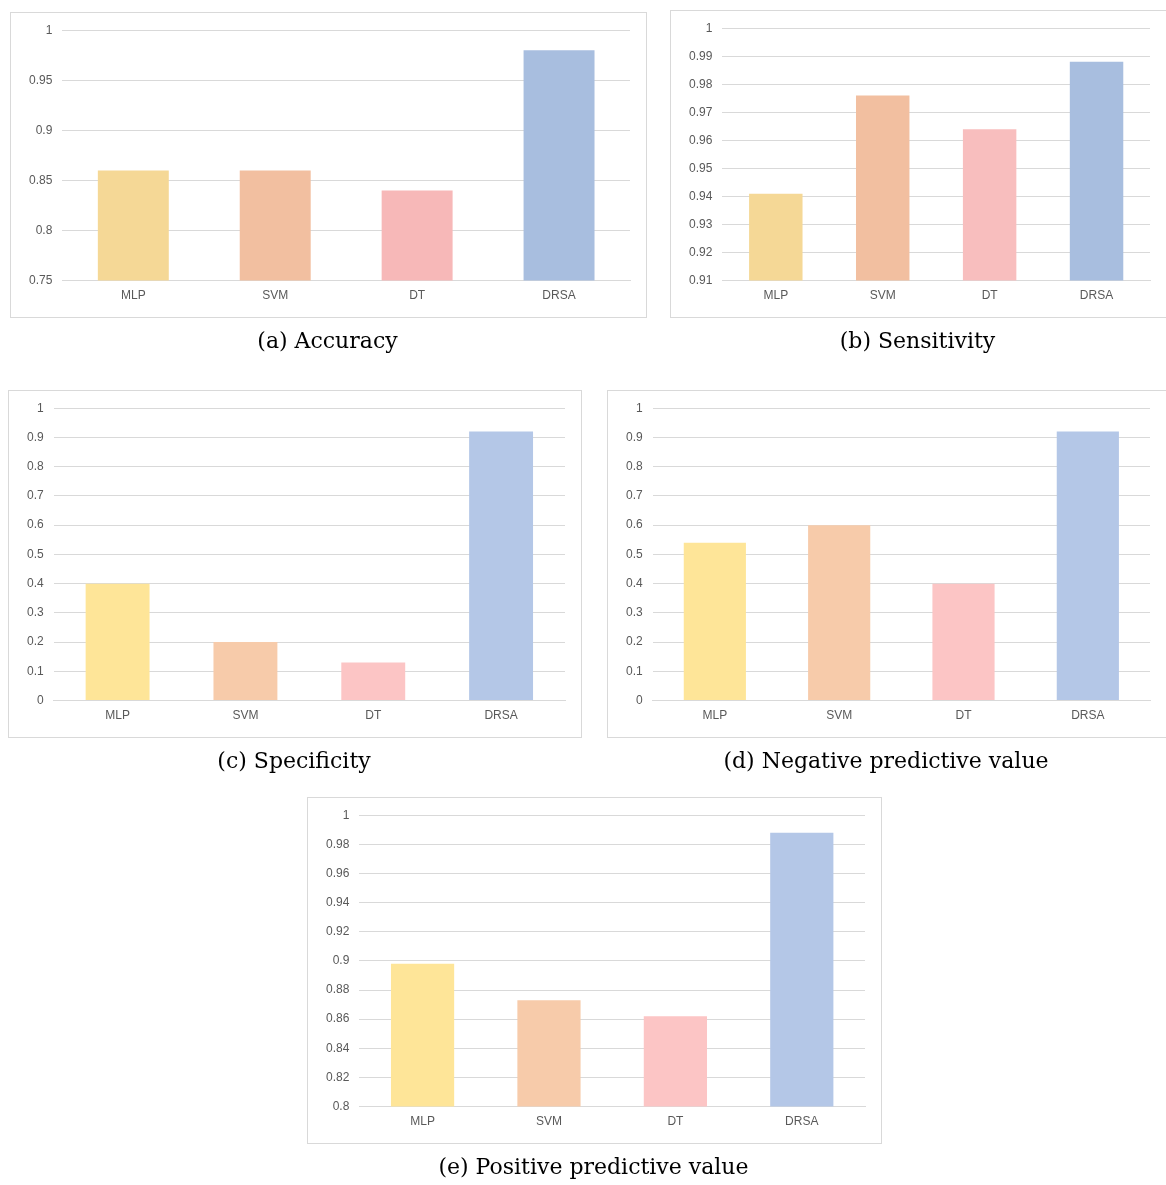 The height and width of the screenshot is (1185, 1166). Describe the element at coordinates (917, 340) in the screenshot. I see `text: (b) Sensitivity` at that location.